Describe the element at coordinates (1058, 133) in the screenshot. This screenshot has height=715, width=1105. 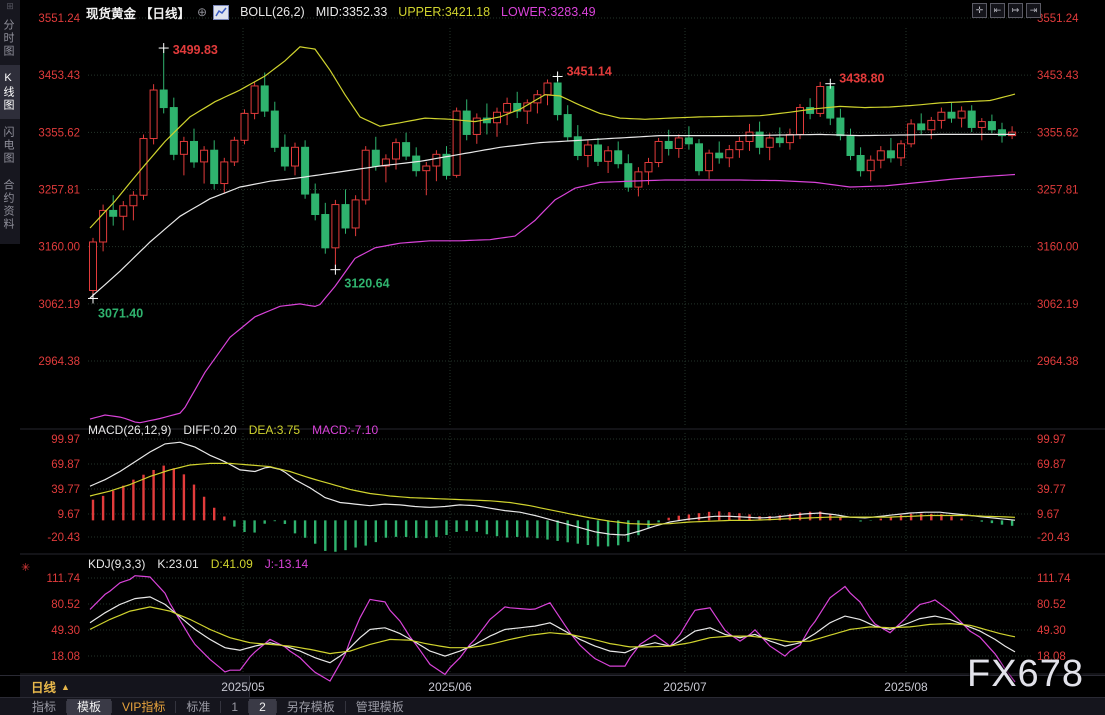
I see `price-axis-label-right: 3355.62` at that location.